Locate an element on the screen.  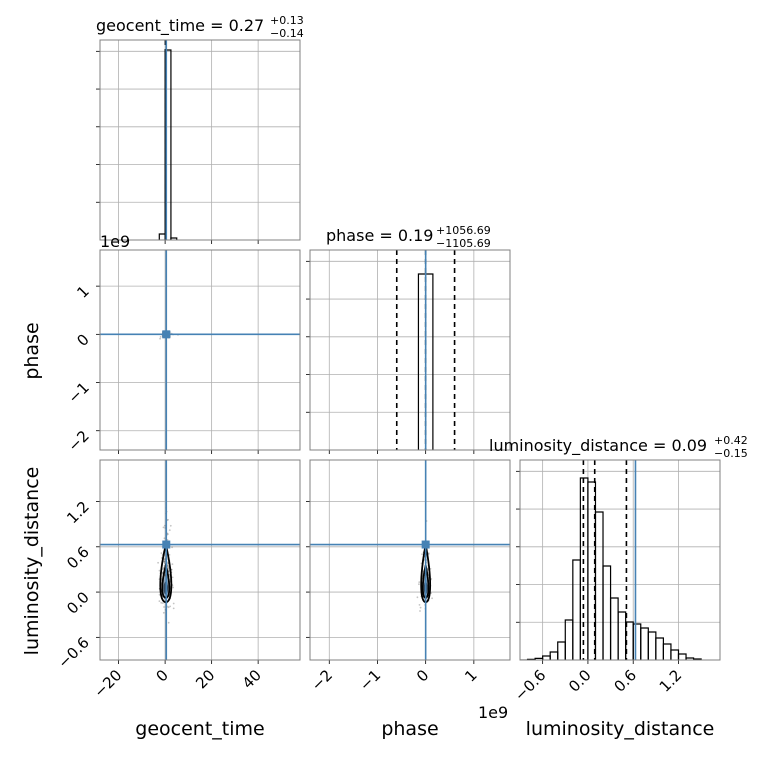
panel-luminosity-distance-vs-geocent-time is located at coordinates (198, 561).